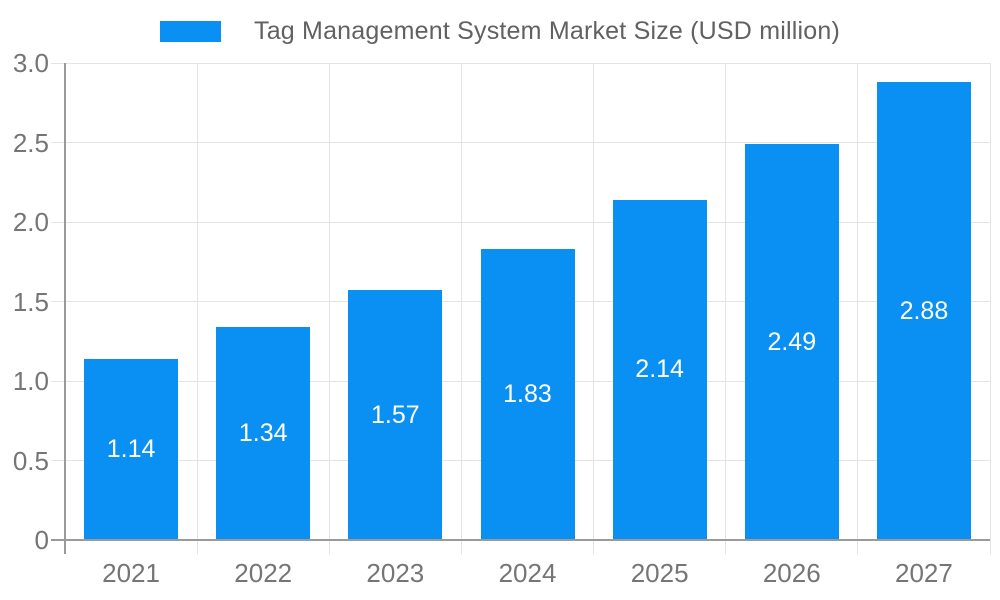 This screenshot has height=600, width=1000. I want to click on x-tick-label: 2027, so click(923, 573).